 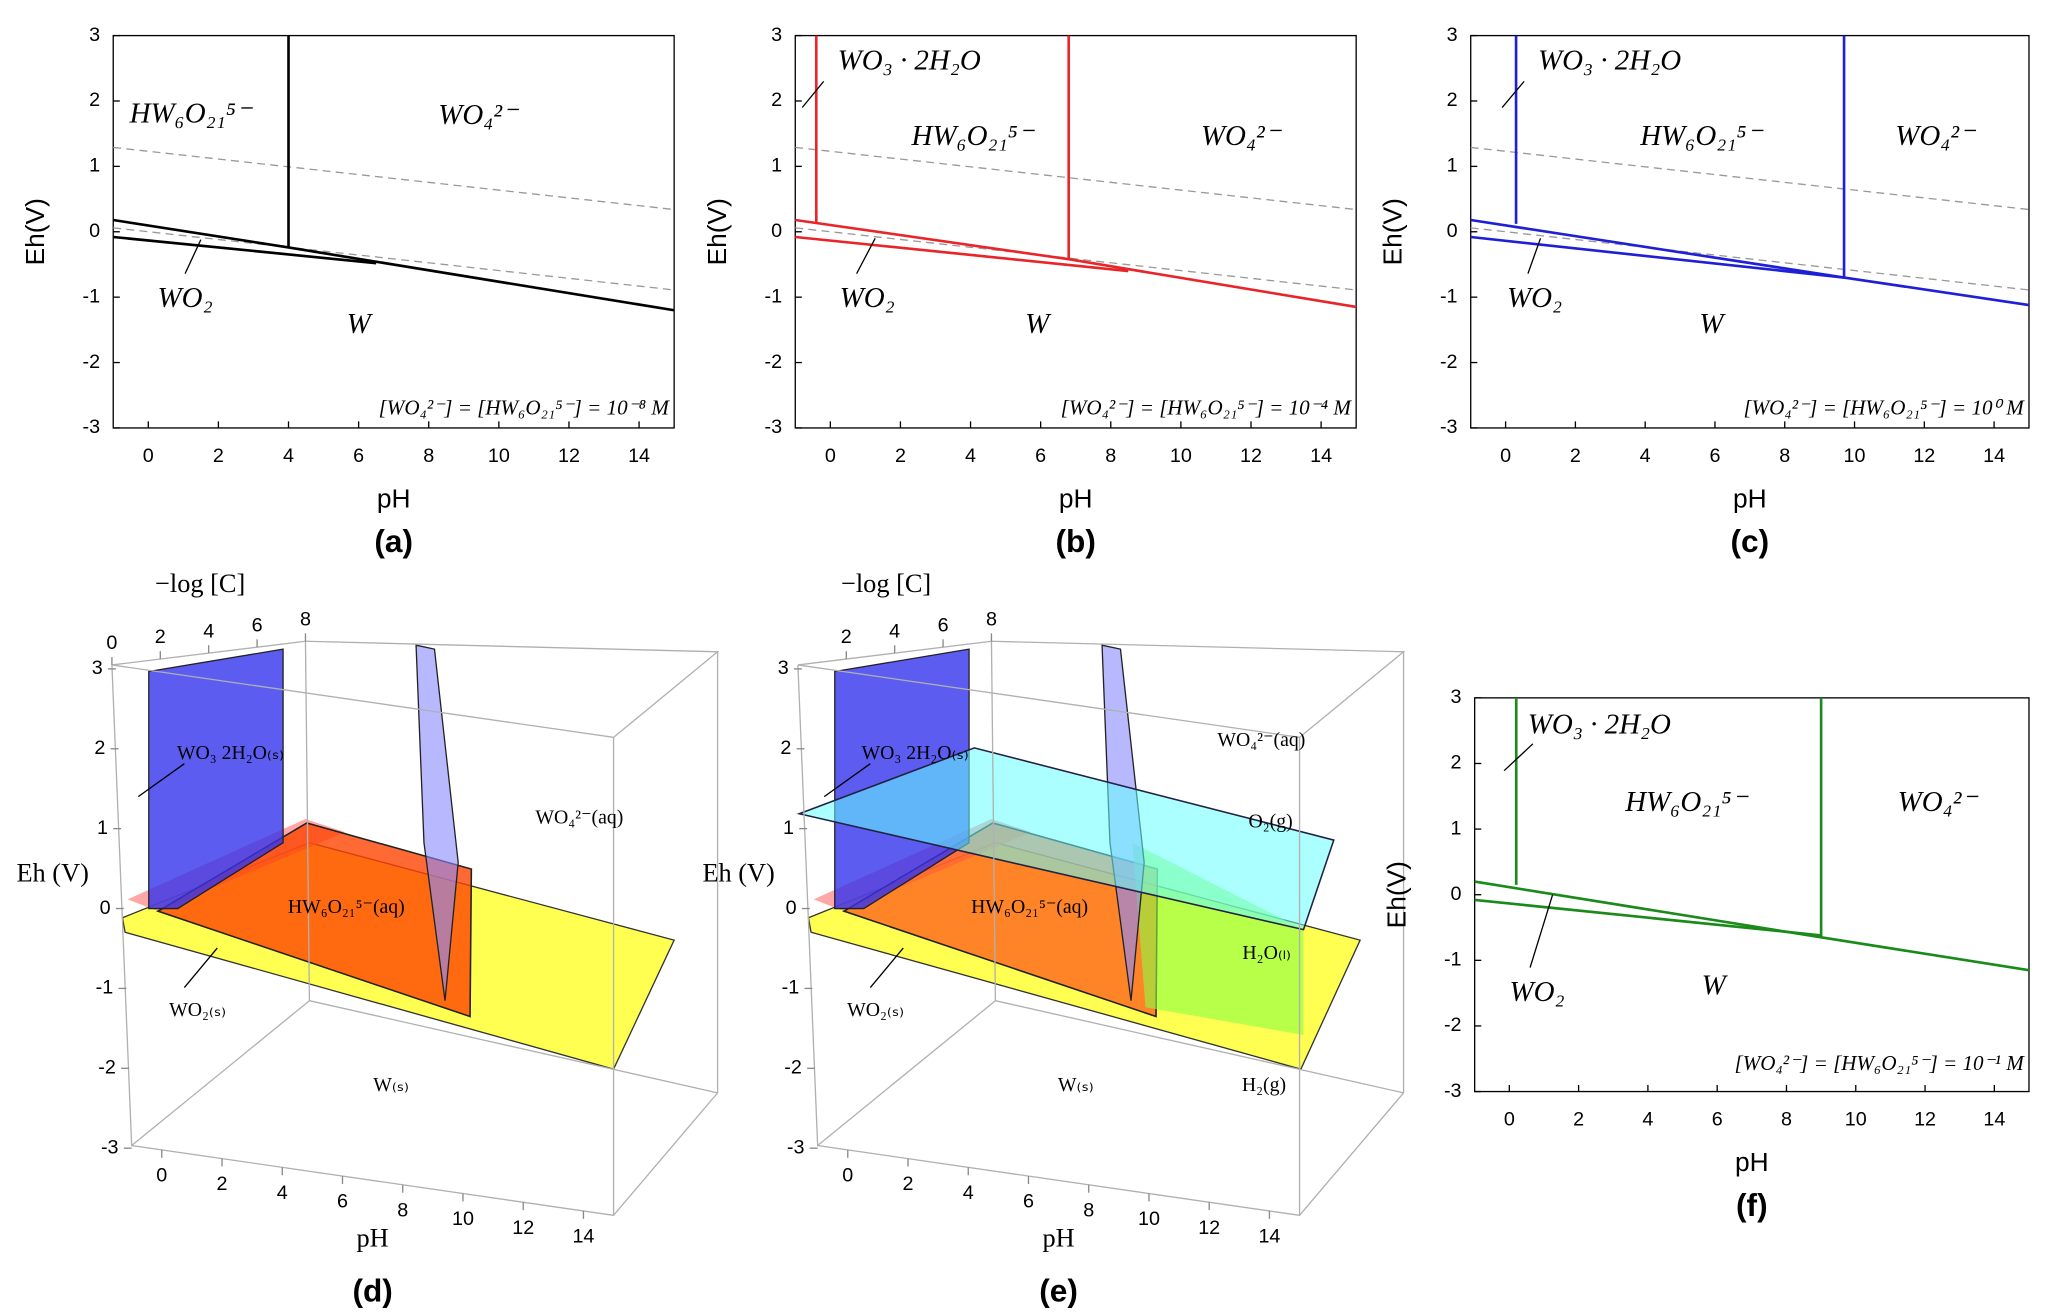 What do you see at coordinates (393, 541) in the screenshot?
I see `panel-label: (a)` at bounding box center [393, 541].